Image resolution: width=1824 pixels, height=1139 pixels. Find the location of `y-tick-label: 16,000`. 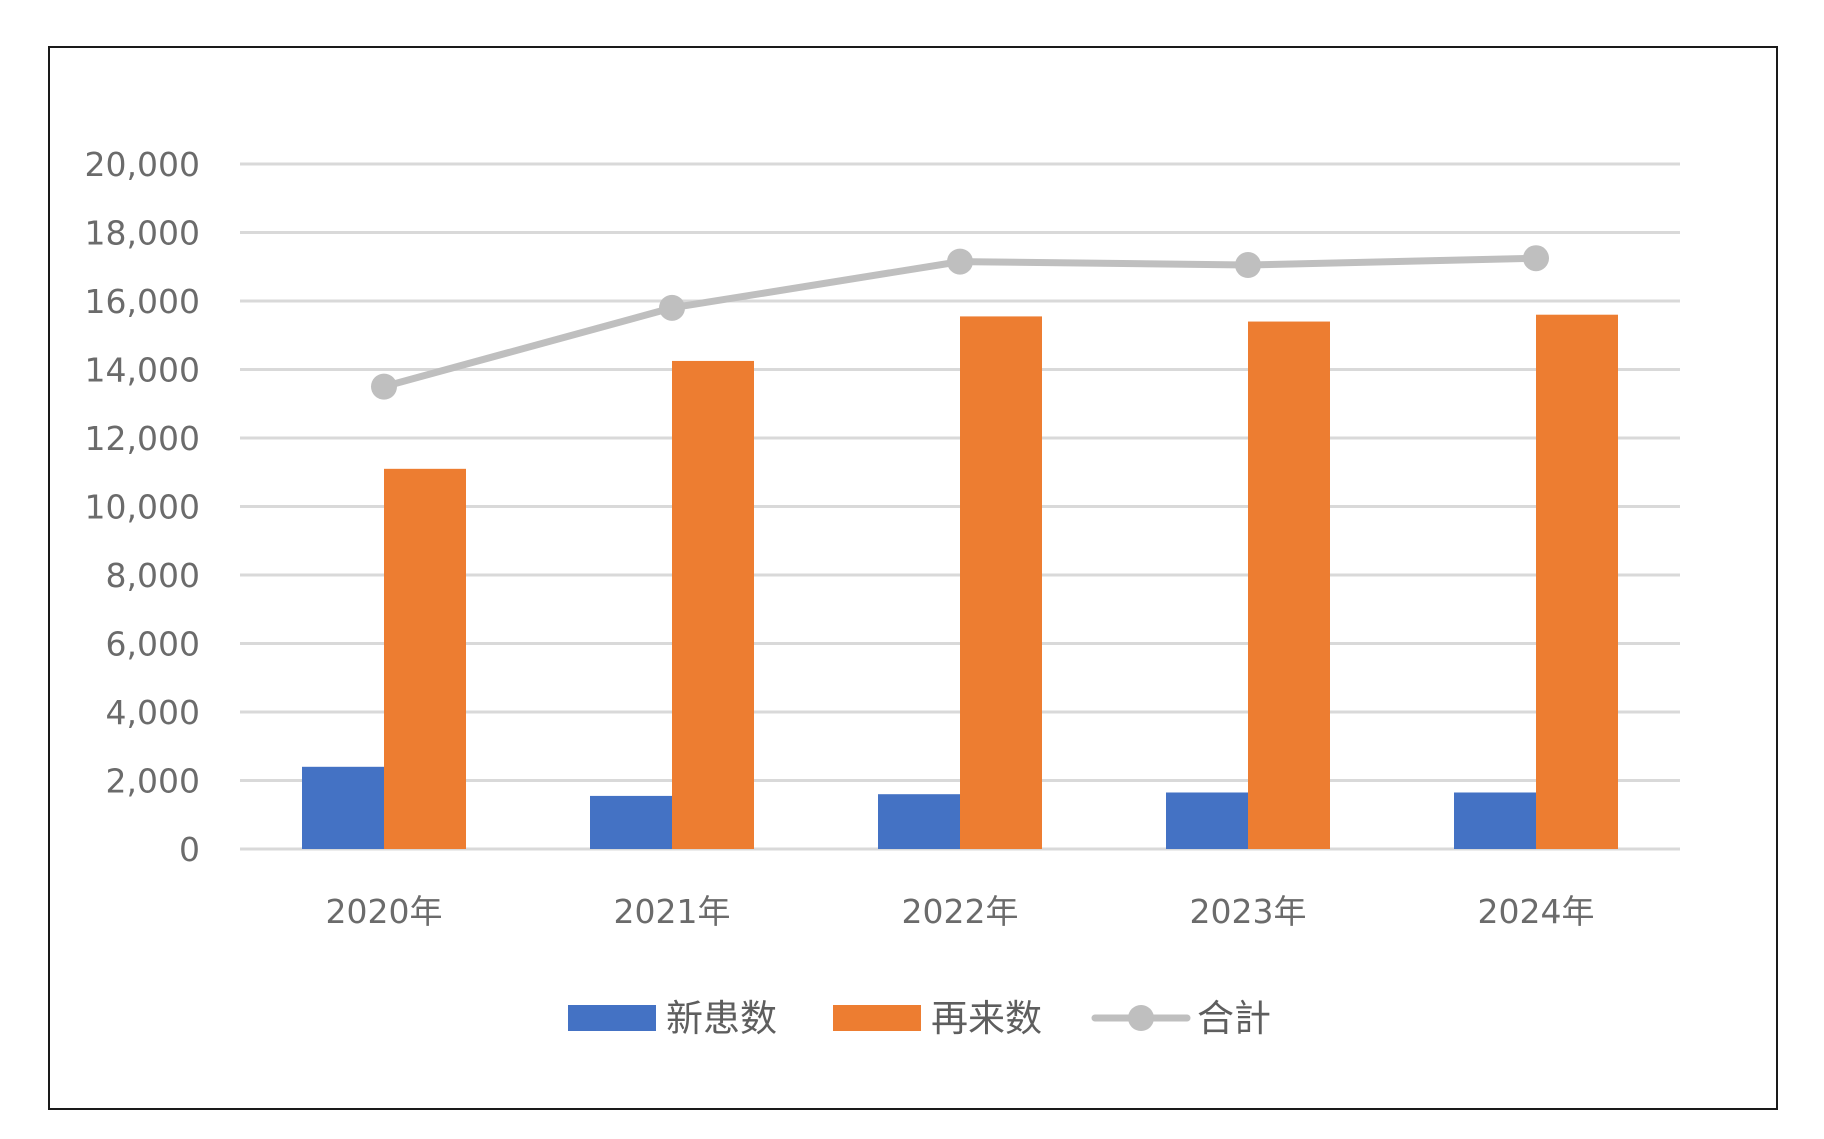

y-tick-label: 16,000 is located at coordinates (142, 301).